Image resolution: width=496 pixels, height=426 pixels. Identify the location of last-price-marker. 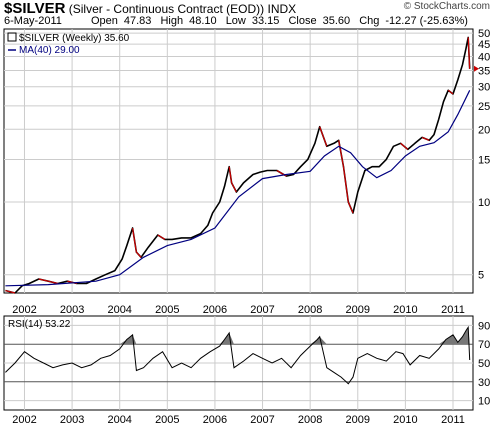
(476, 68).